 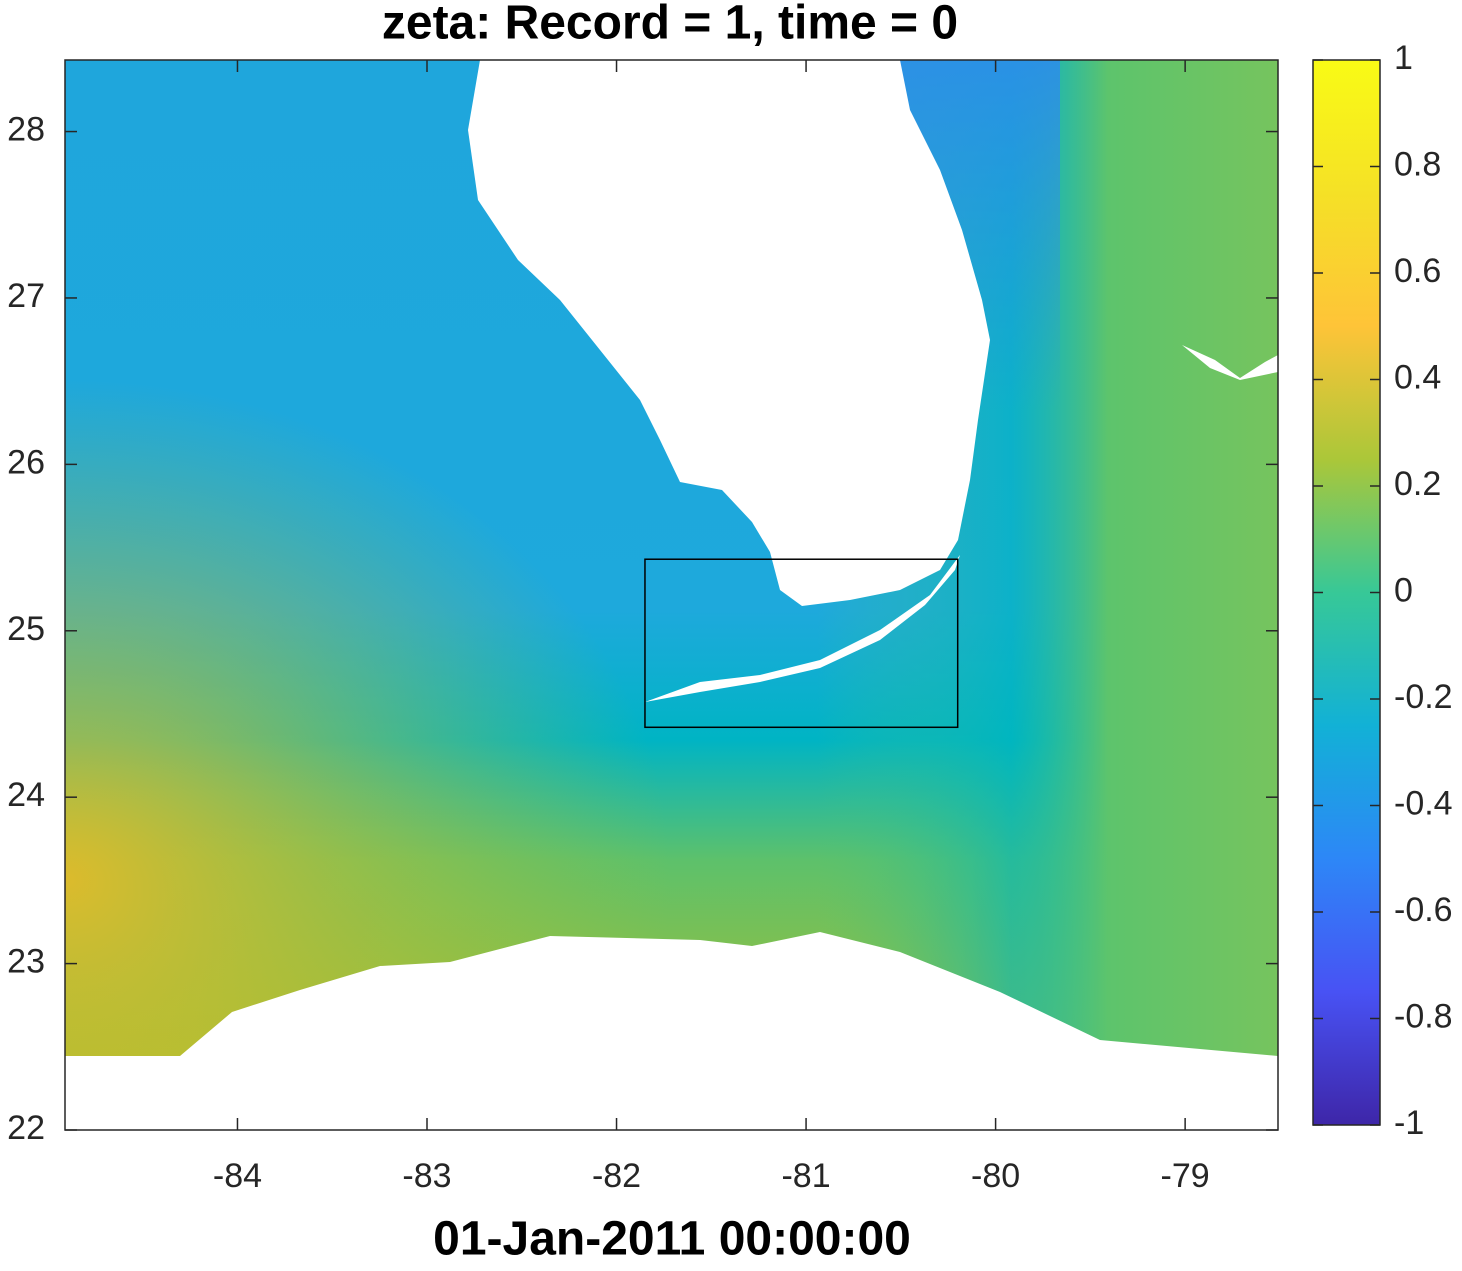 I want to click on colorbar-tick-label: -0.6, so click(x=1423, y=910).